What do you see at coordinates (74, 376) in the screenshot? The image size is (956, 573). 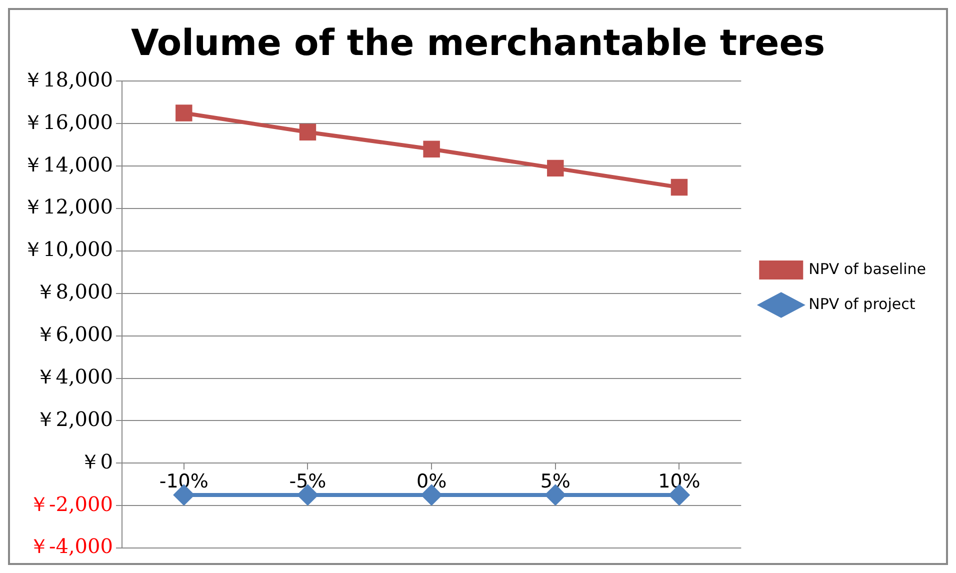 I see `y-tick-label: ￥4,000` at bounding box center [74, 376].